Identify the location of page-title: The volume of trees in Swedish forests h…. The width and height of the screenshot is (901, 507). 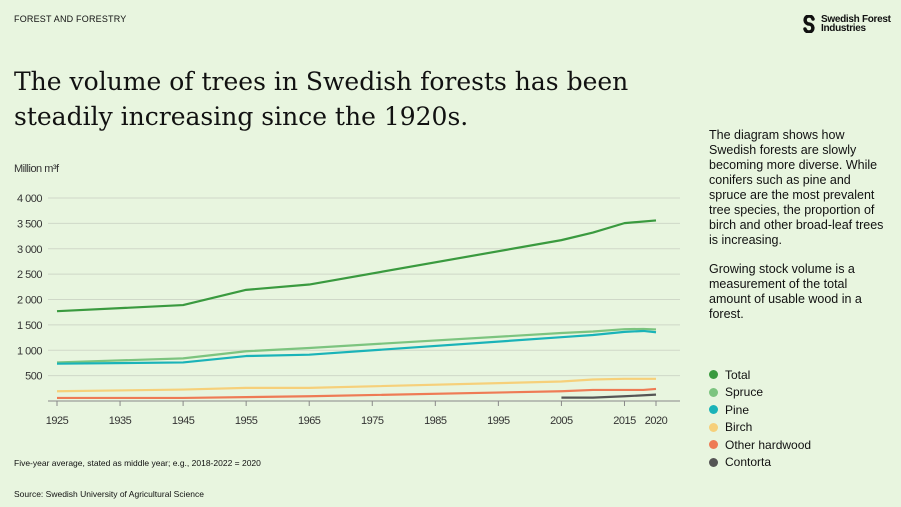
(321, 99).